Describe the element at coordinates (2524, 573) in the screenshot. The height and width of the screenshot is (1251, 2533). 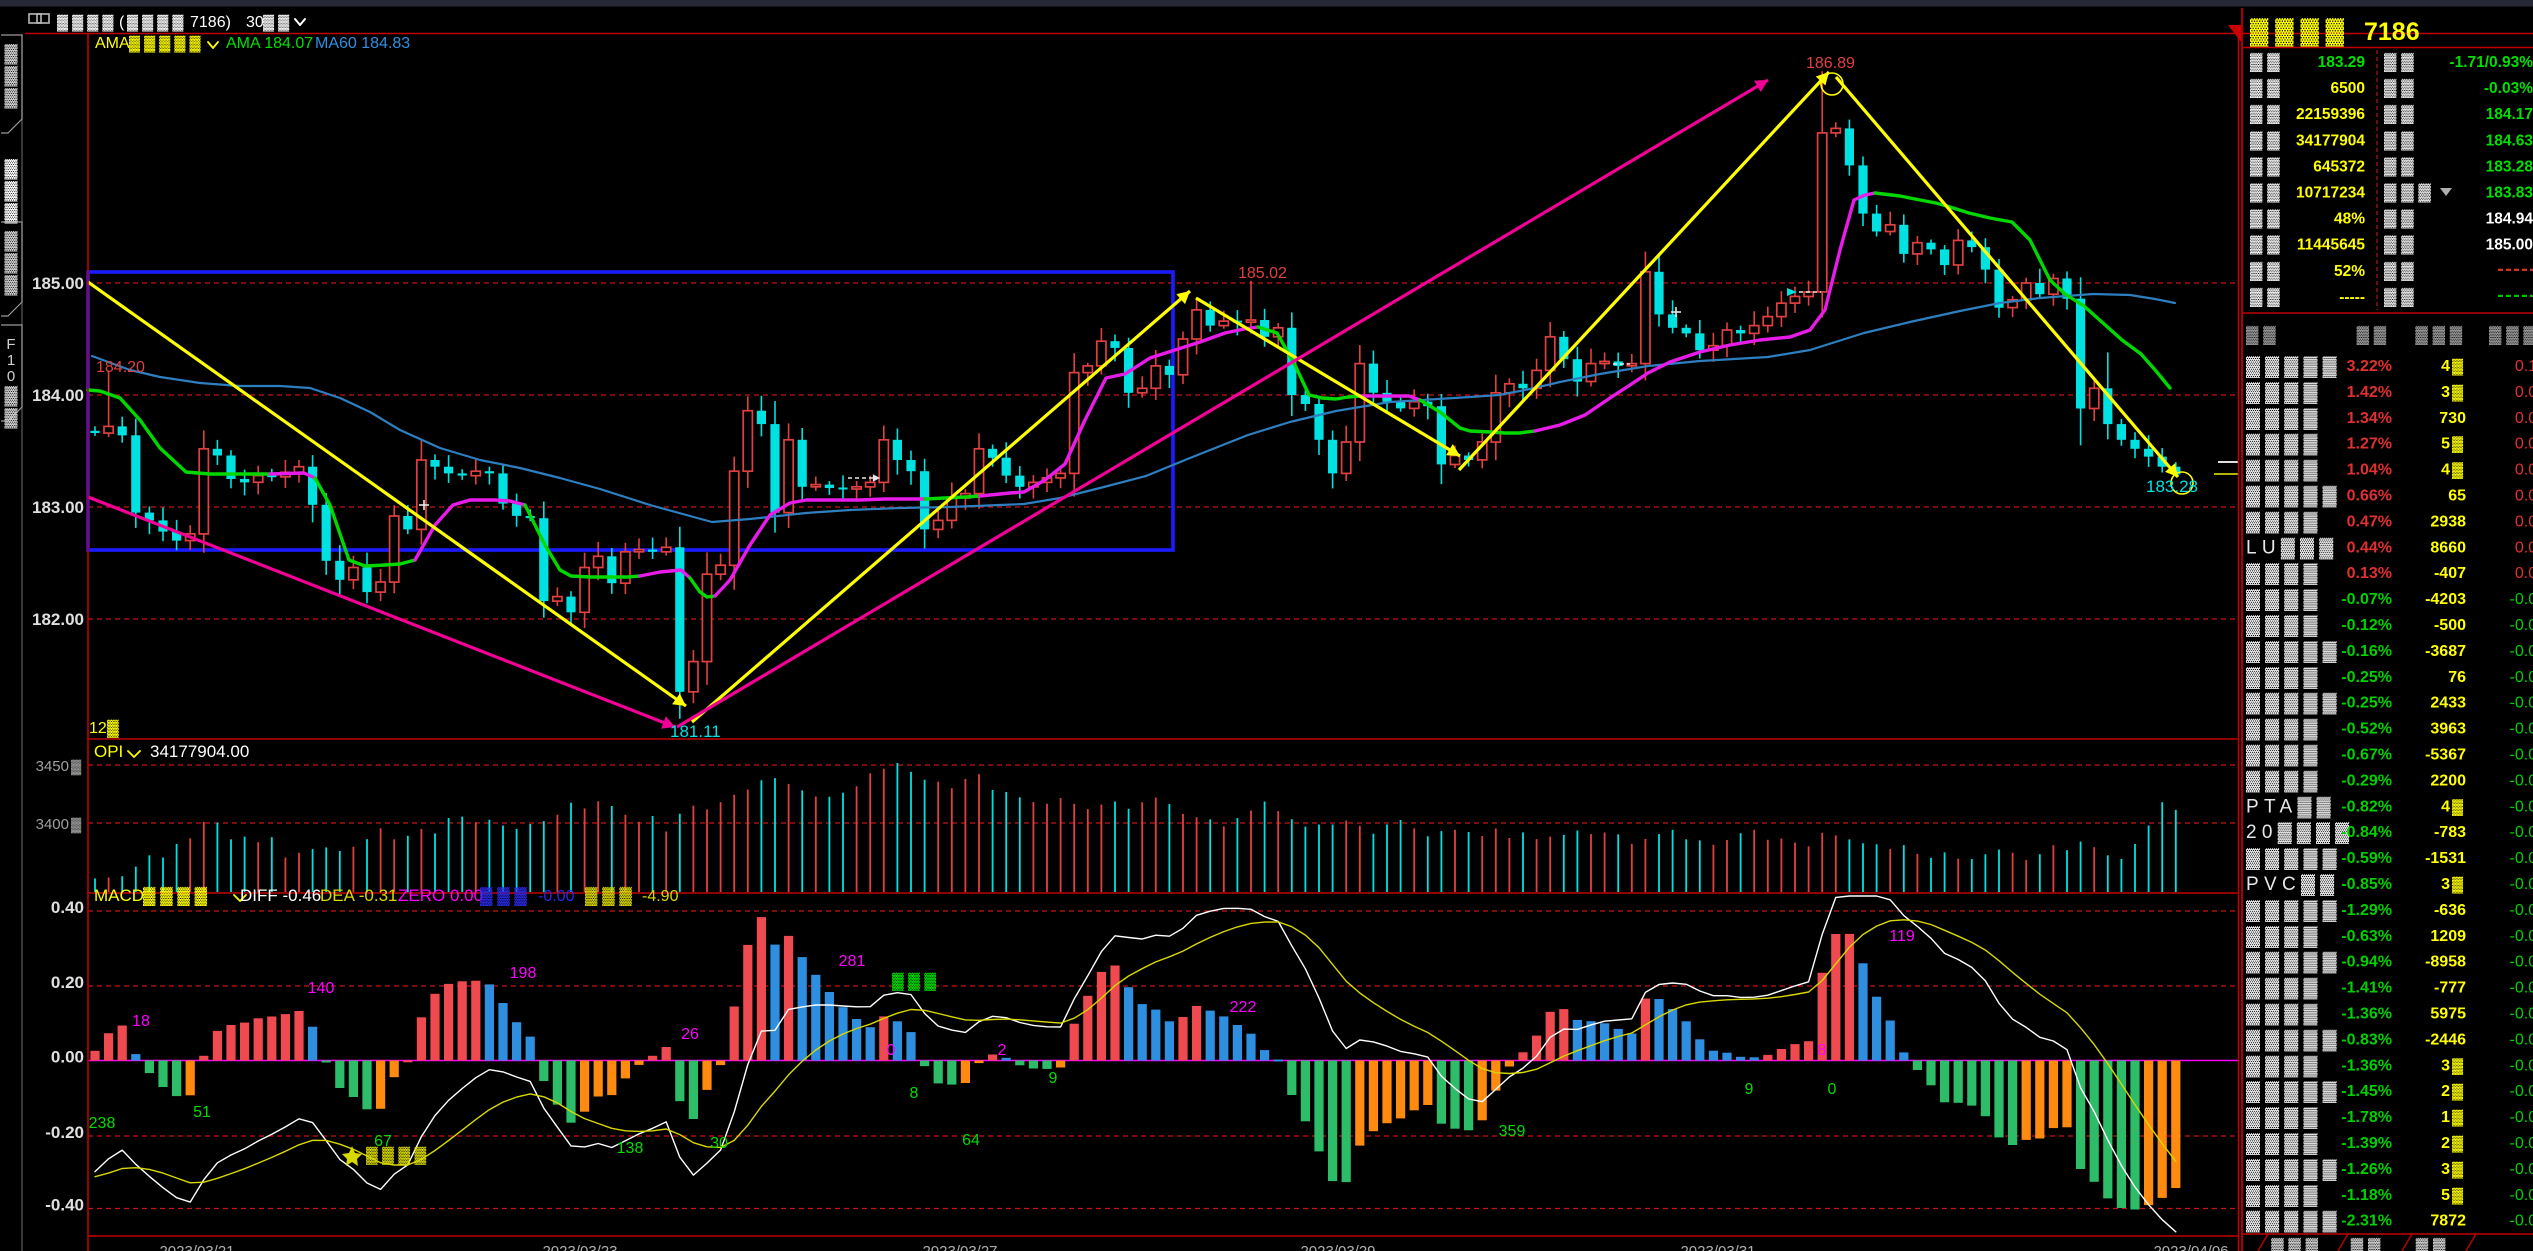
I see `svg-text: 0.00` at that location.